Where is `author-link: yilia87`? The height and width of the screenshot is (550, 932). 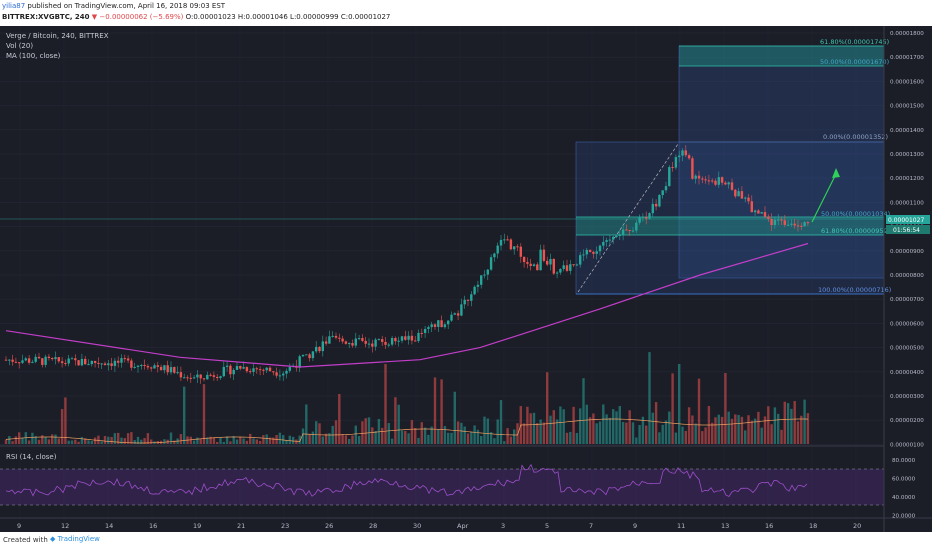
author-link: yilia87 is located at coordinates (14, 6).